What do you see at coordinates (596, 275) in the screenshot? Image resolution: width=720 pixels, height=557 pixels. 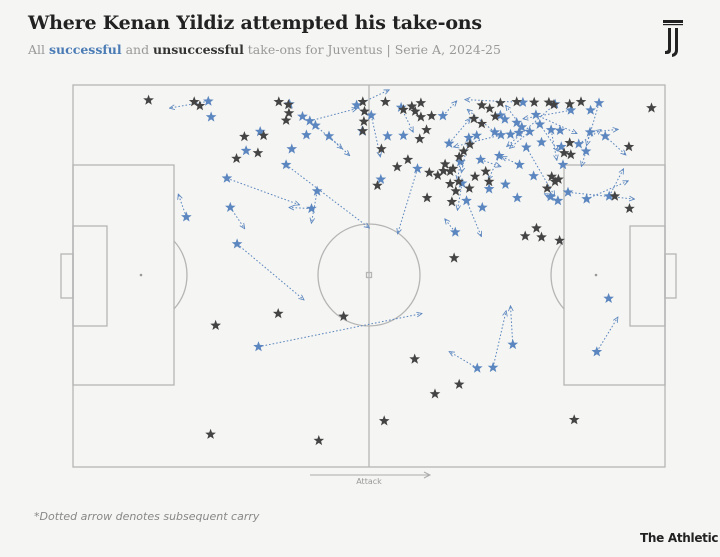 I see `right-penalty-spot` at bounding box center [596, 275].